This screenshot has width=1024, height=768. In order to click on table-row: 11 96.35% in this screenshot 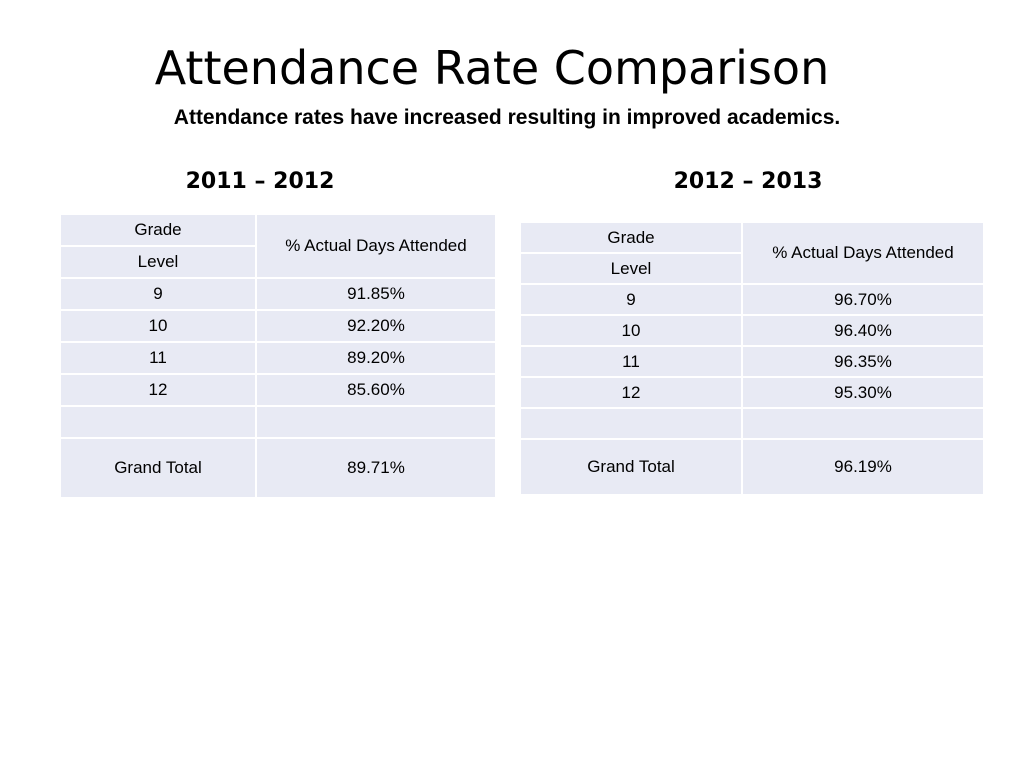, I will do `click(752, 361)`.